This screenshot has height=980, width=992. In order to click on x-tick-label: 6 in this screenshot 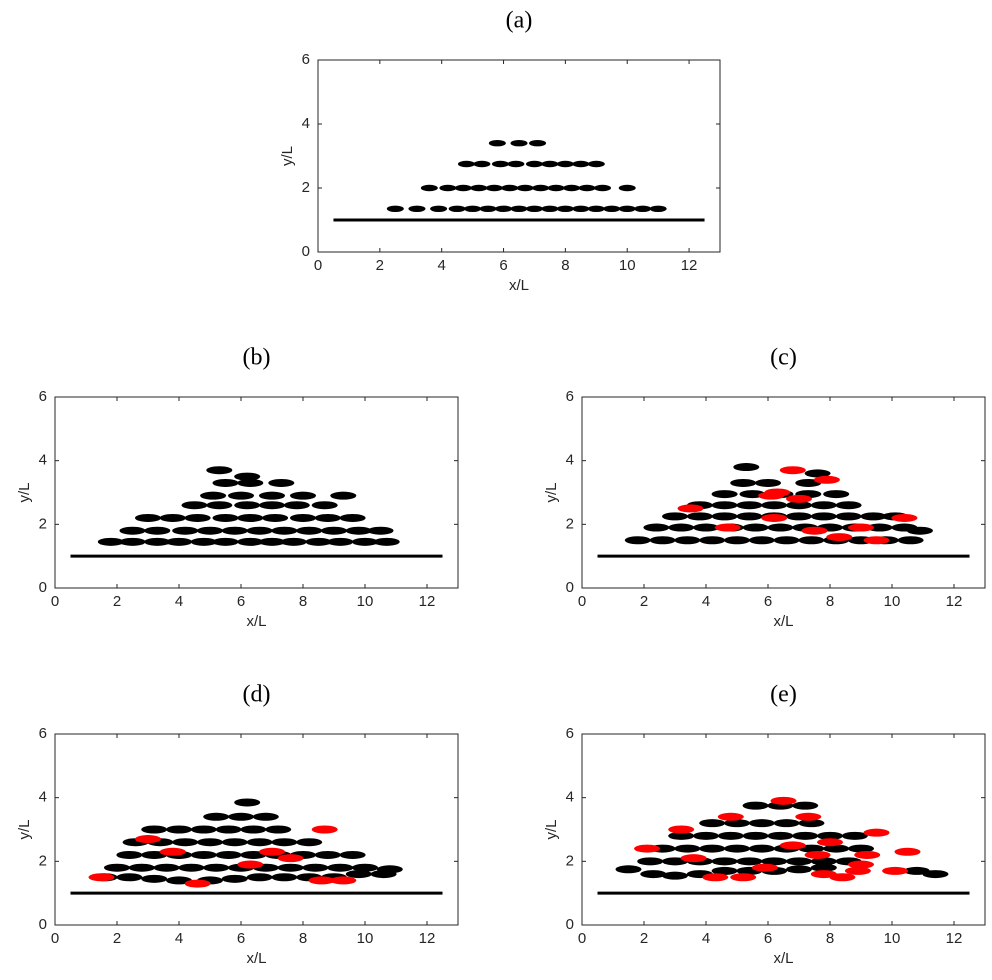, I will do `click(241, 938)`.